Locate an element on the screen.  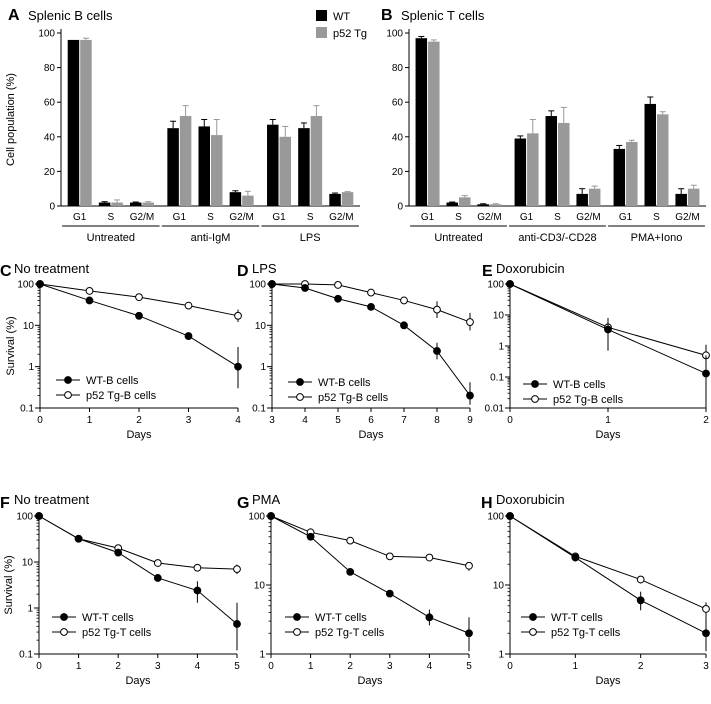
group-label: PMA+Iono is located at coordinates (657, 238).